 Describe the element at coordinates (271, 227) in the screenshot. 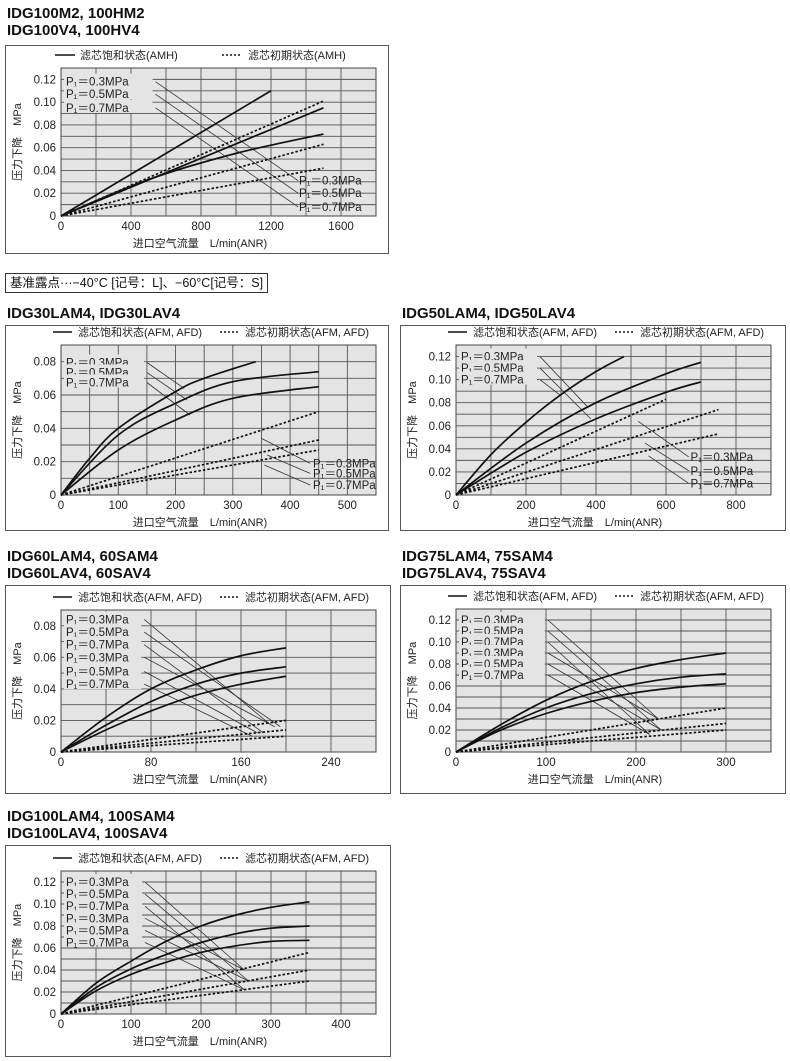

I see `x-tick-label: 1200` at that location.